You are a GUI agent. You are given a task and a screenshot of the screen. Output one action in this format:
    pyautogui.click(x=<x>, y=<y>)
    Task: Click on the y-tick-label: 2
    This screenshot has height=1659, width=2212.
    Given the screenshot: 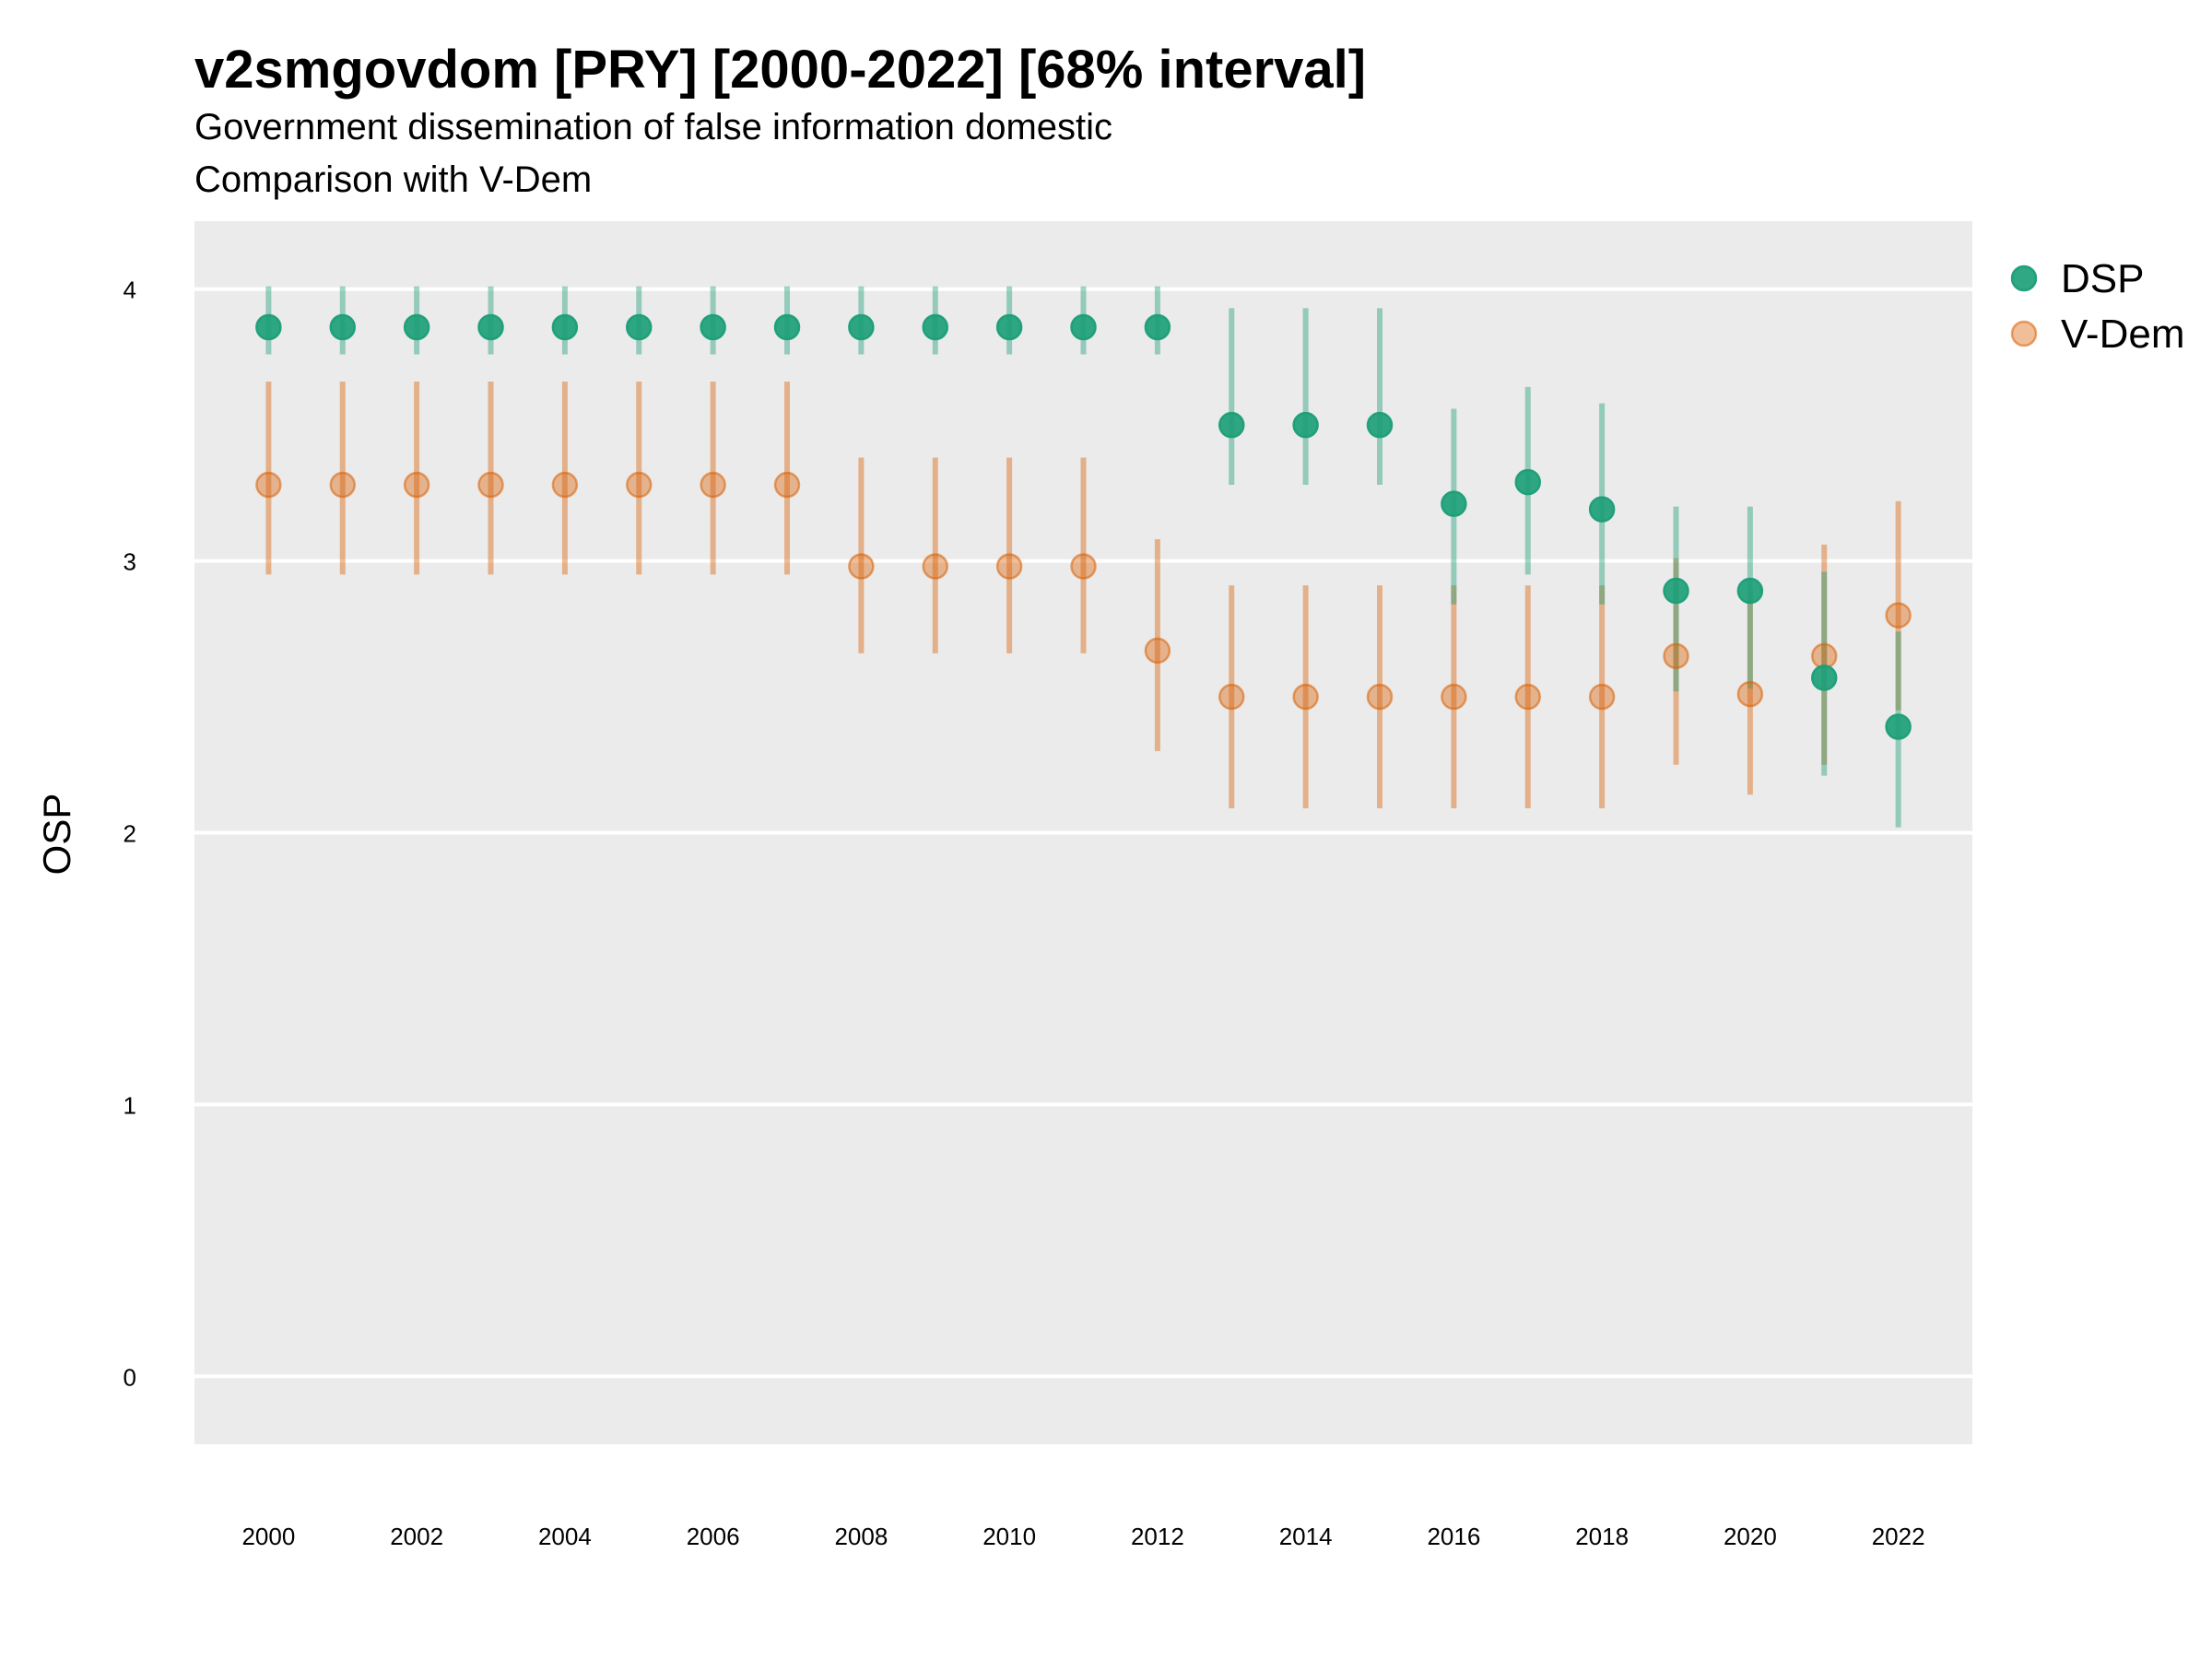 What is the action you would take?
    pyautogui.click(x=130, y=834)
    